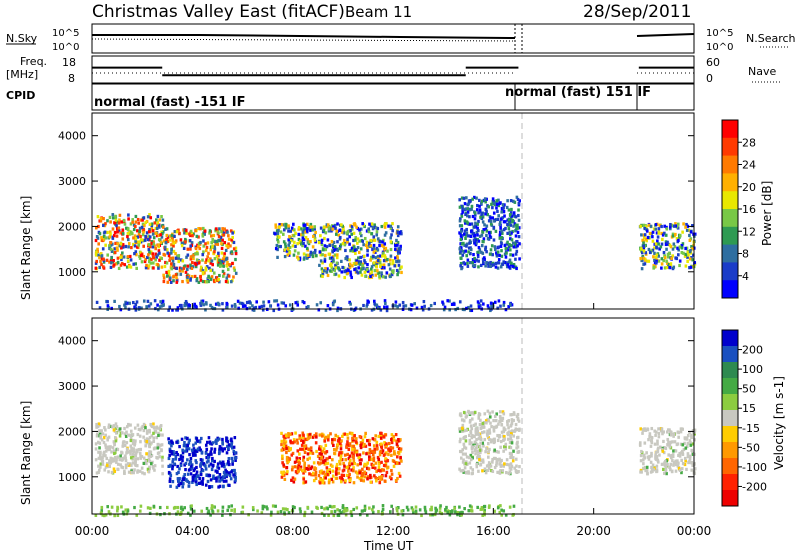 The width and height of the screenshot is (800, 554). Describe the element at coordinates (730, 164) in the screenshot. I see `colorbar-swatch` at that location.